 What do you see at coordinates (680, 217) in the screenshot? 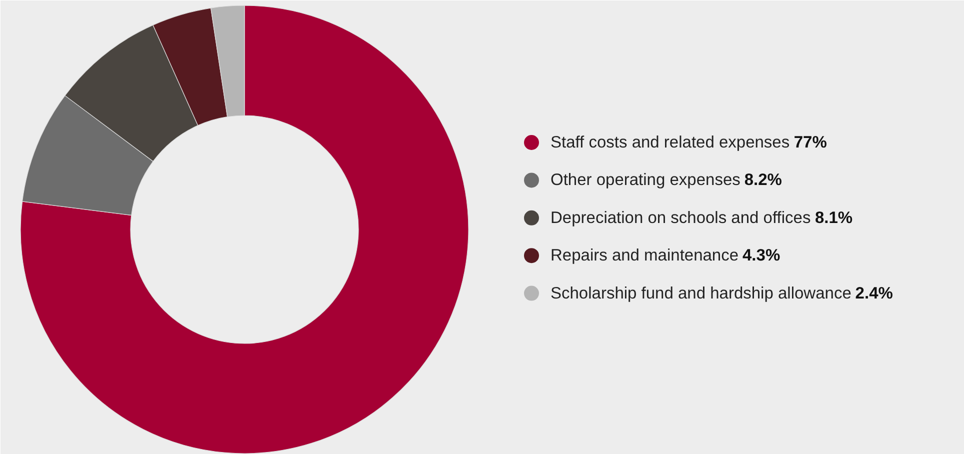
I see `legend-label: Depreciation on schools and offices` at bounding box center [680, 217].